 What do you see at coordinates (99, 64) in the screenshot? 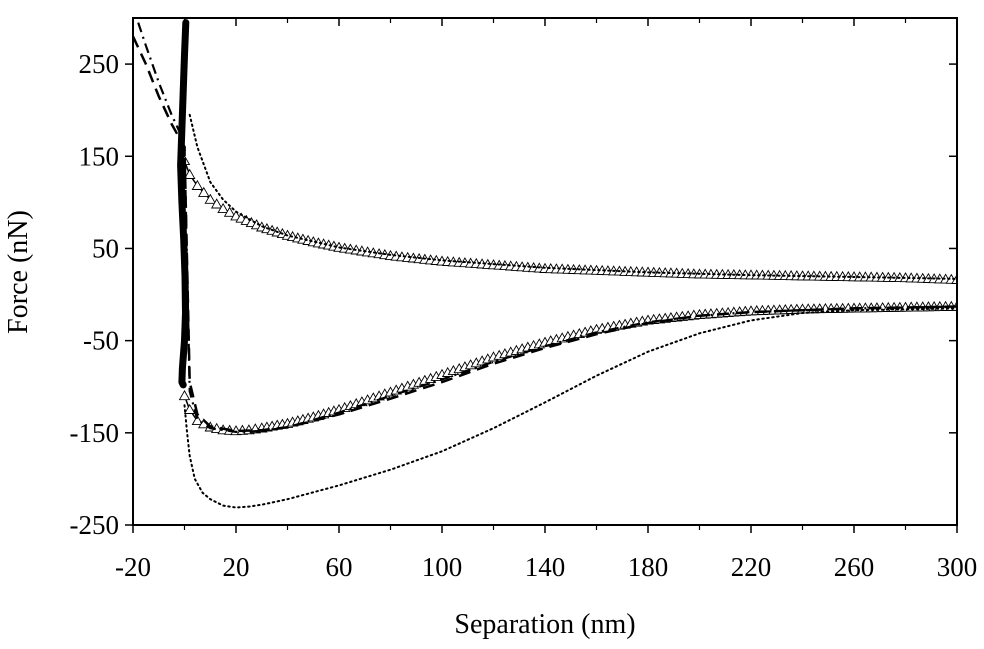
I see `y-tick-label: 250` at bounding box center [99, 64].